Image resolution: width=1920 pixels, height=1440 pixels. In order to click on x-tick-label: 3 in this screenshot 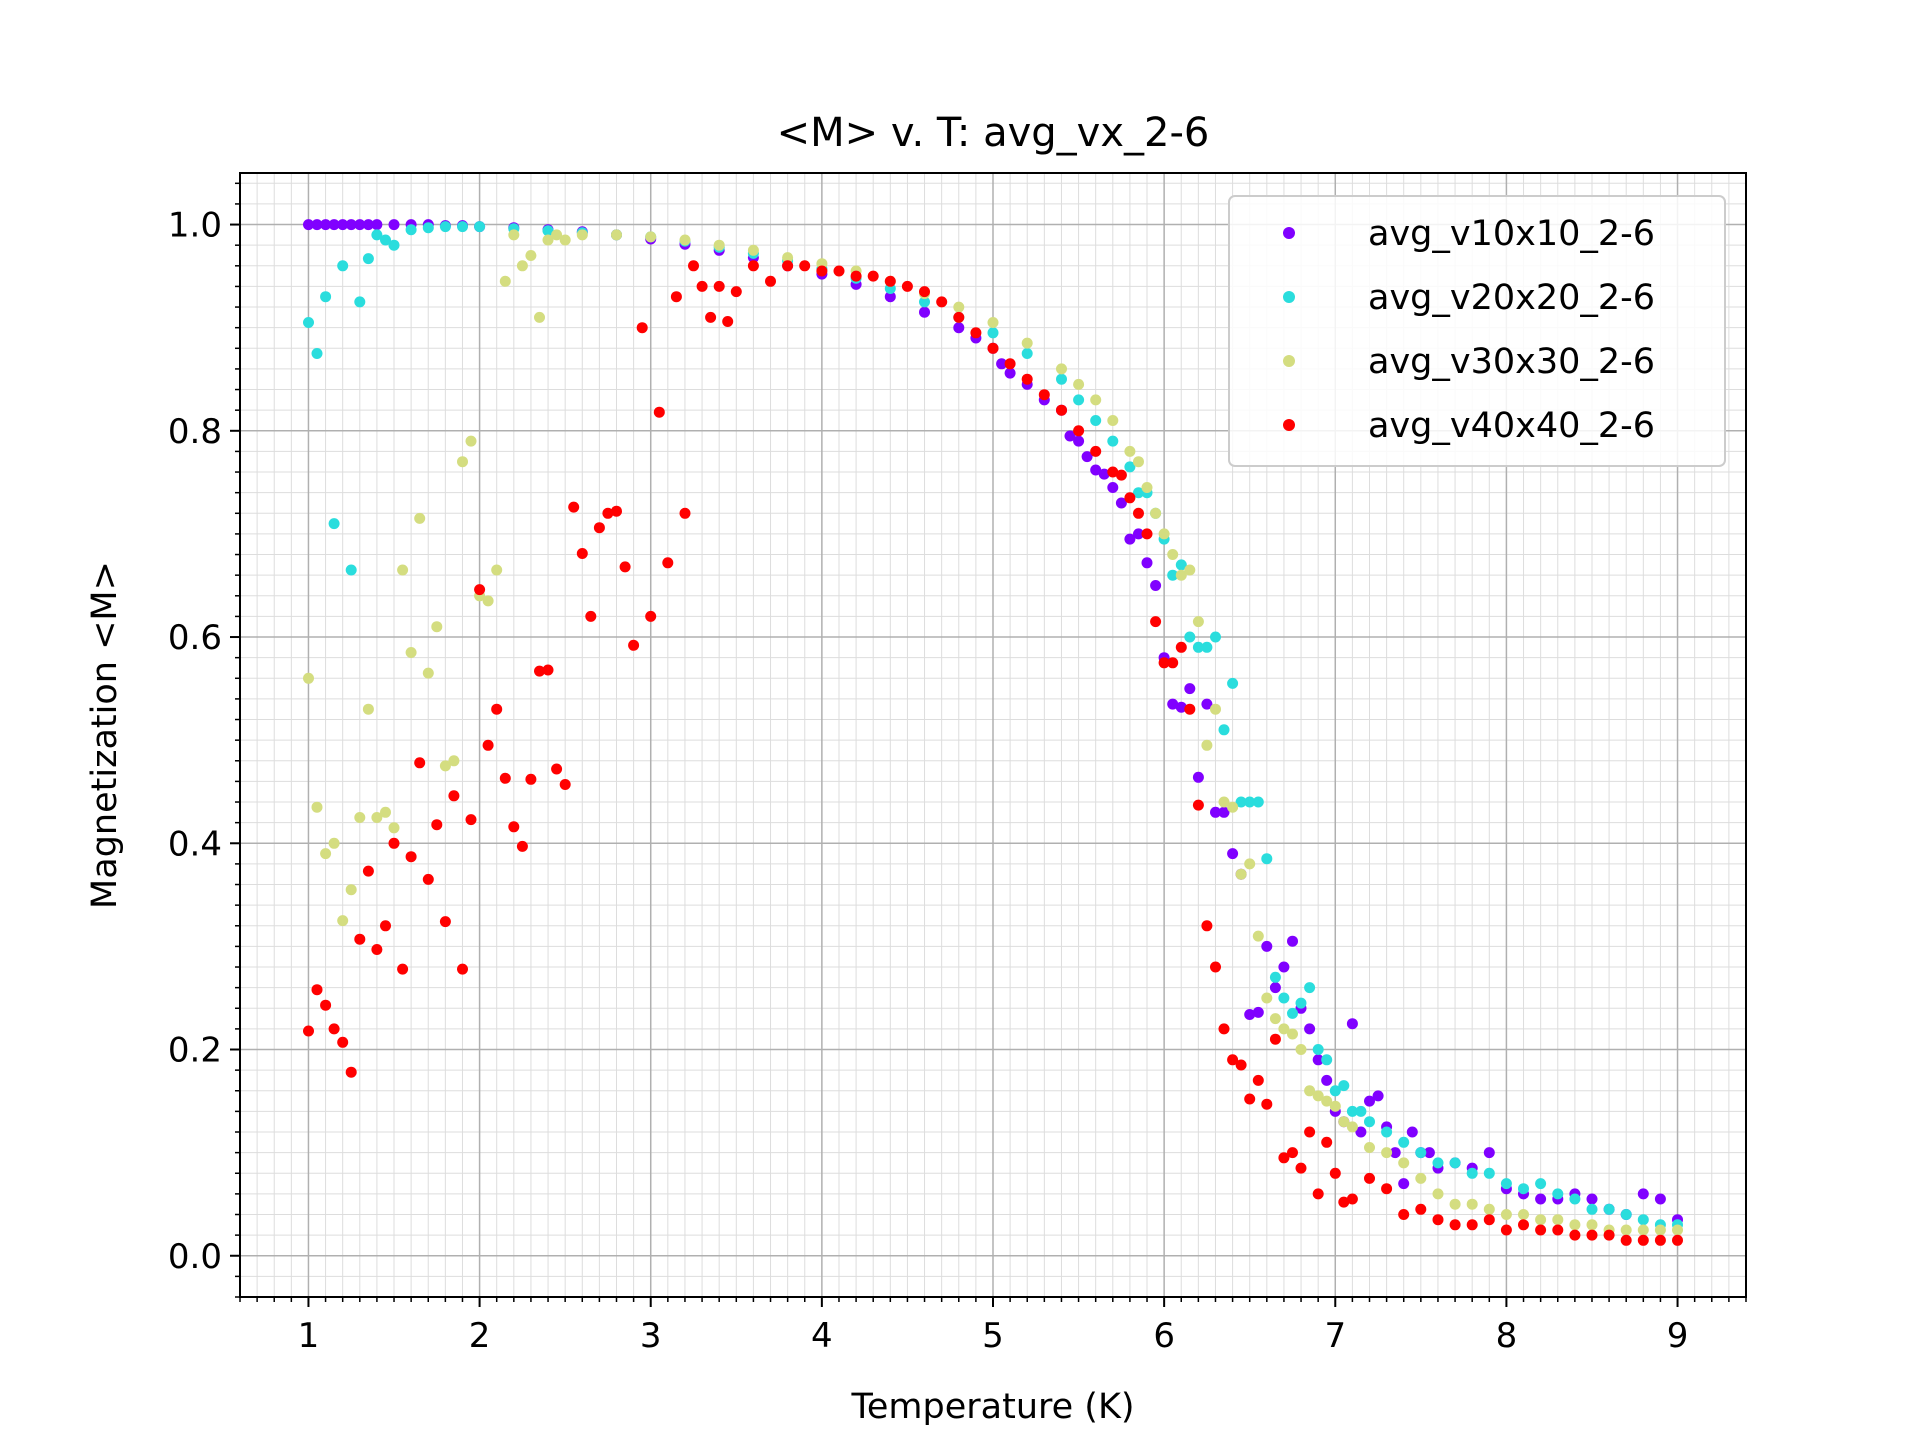, I will do `click(651, 1336)`.